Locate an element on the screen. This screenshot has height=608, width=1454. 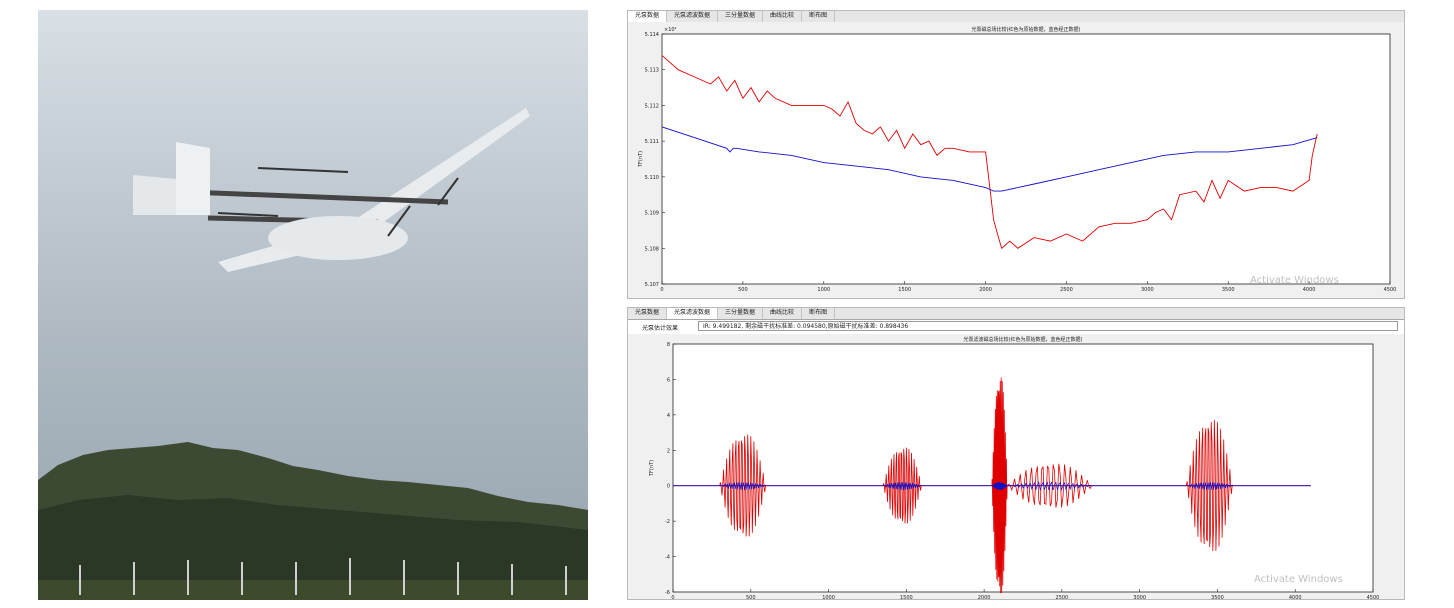
y-tick-label: 0 is located at coordinates (668, 487).